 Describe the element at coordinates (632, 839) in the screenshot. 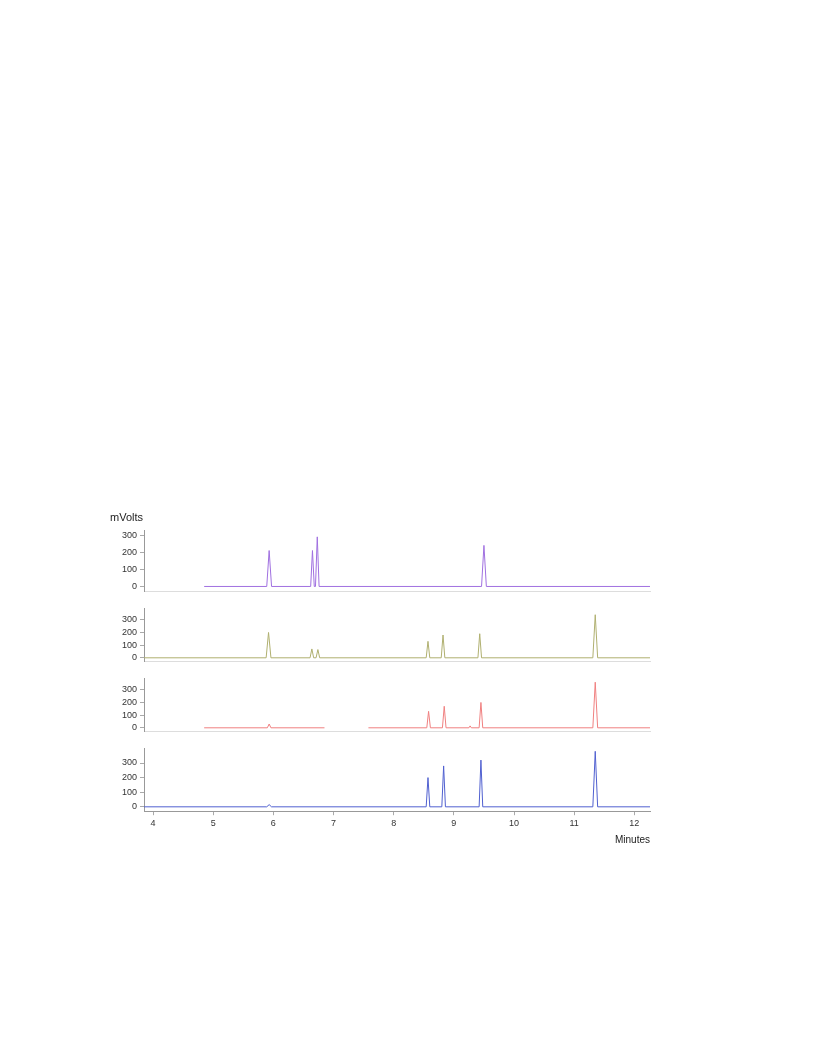

I see `x-axis-title: Minutes` at that location.